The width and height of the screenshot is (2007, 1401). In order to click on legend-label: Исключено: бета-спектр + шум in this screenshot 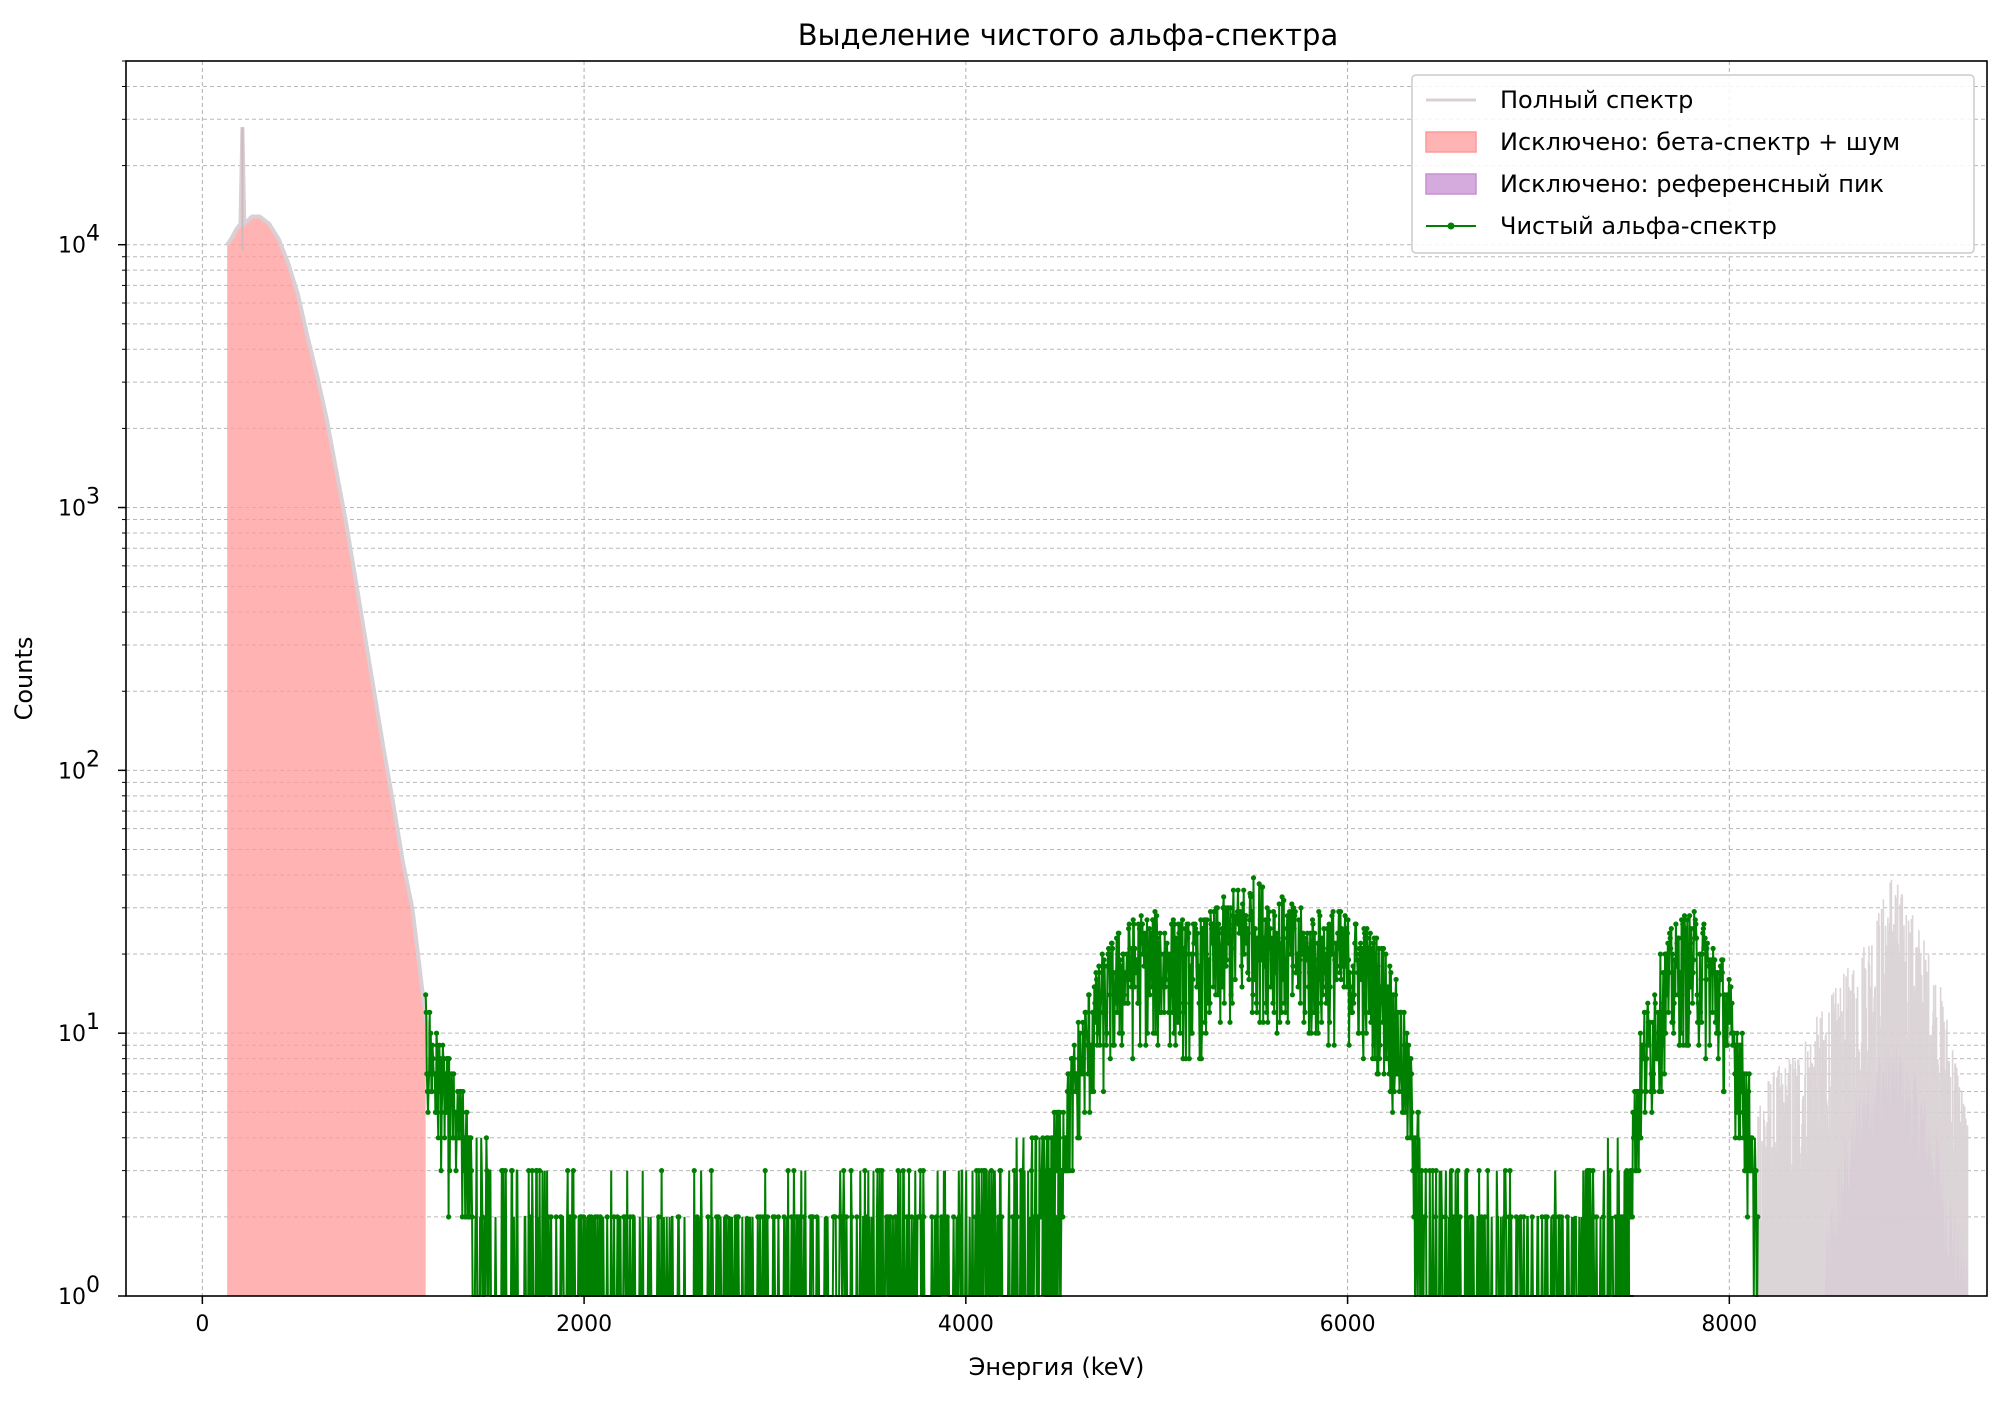, I will do `click(1700, 142)`.